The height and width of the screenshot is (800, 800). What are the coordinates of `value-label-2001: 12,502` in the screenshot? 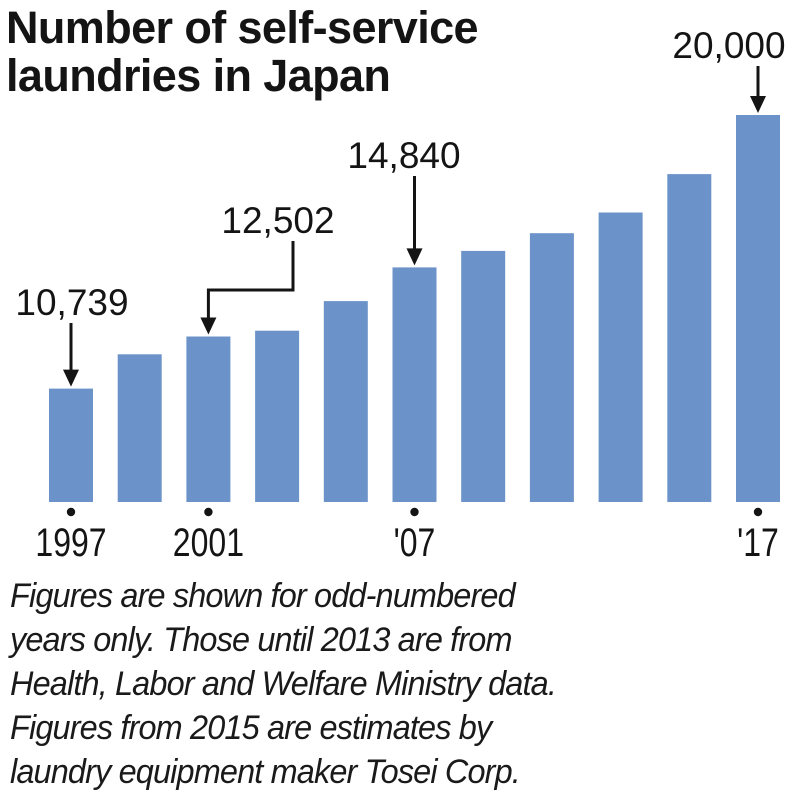 It's located at (277, 220).